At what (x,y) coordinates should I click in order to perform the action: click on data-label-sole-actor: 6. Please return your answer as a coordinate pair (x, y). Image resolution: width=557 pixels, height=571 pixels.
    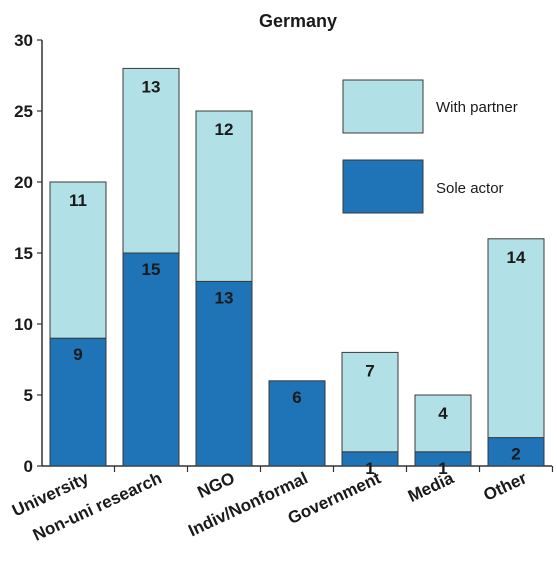
    Looking at the image, I should click on (296, 397).